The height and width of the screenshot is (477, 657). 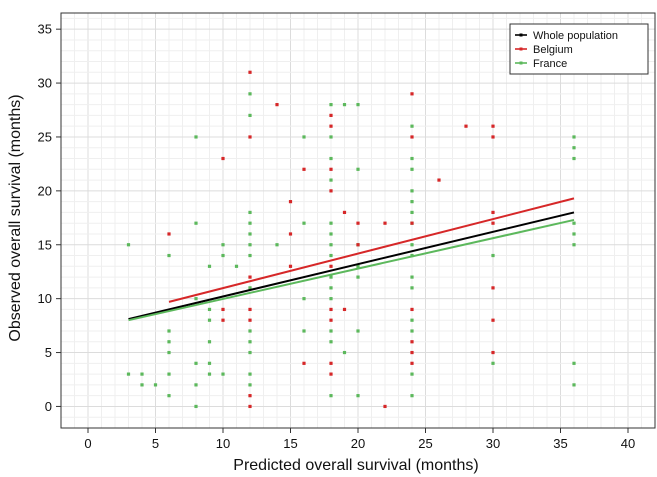 What do you see at coordinates (87, 443) in the screenshot?
I see `x-tick-label: 0` at bounding box center [87, 443].